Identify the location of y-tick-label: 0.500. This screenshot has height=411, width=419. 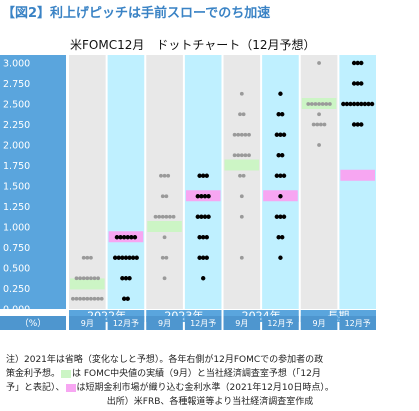
(16, 269).